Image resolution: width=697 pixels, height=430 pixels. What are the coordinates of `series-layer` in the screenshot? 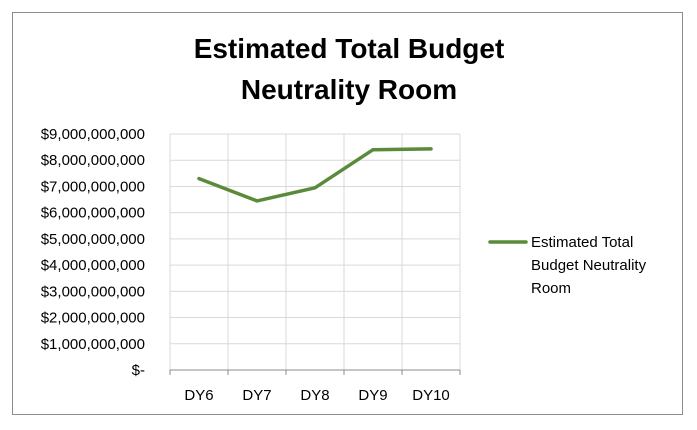 It's located at (315, 175).